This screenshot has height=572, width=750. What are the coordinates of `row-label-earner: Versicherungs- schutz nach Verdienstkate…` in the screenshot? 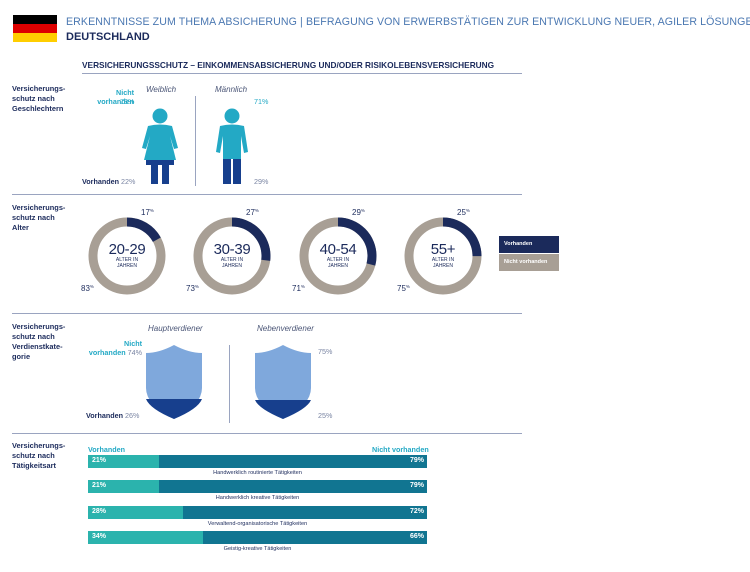 It's located at (43, 342).